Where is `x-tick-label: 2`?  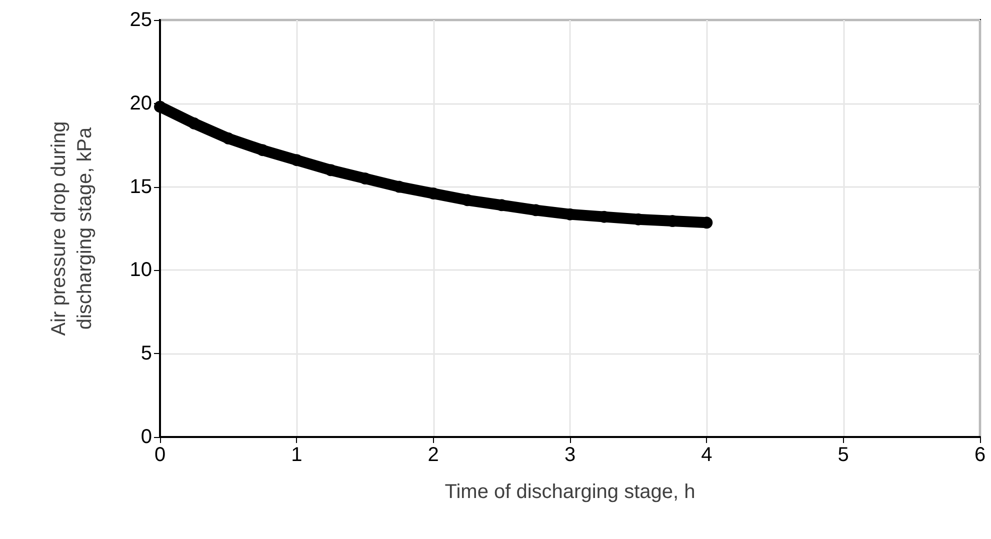
x-tick-label: 2 is located at coordinates (433, 455).